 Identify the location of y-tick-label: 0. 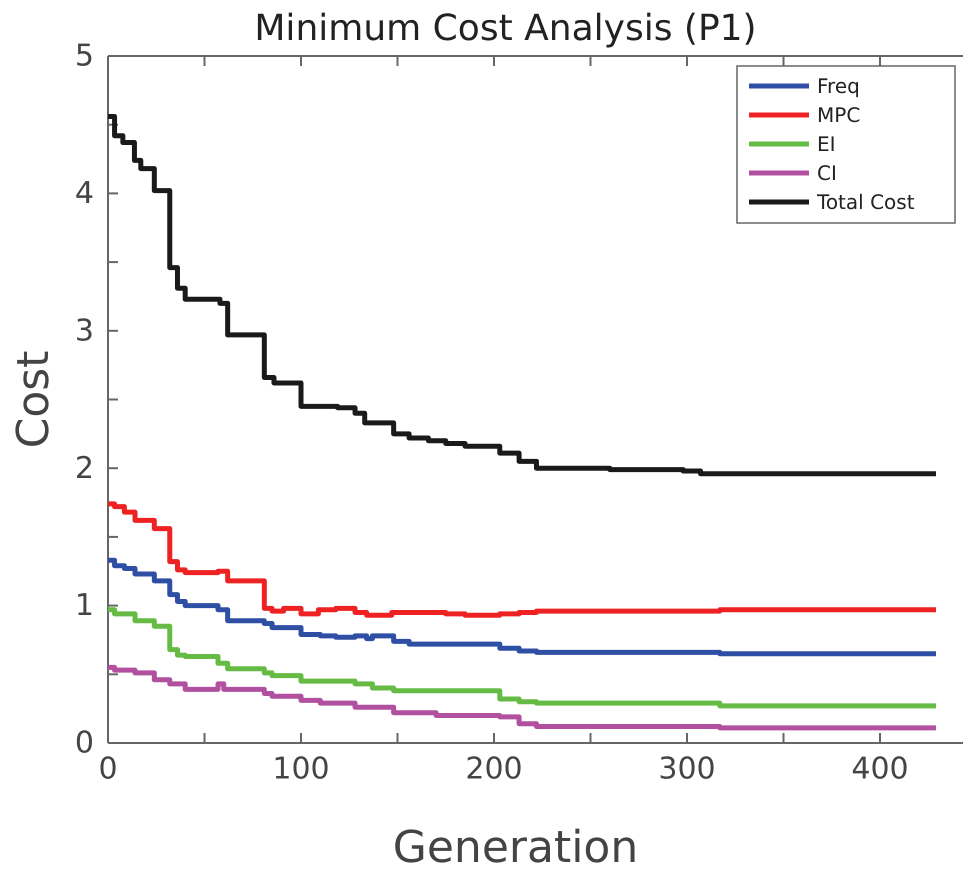
(84, 743).